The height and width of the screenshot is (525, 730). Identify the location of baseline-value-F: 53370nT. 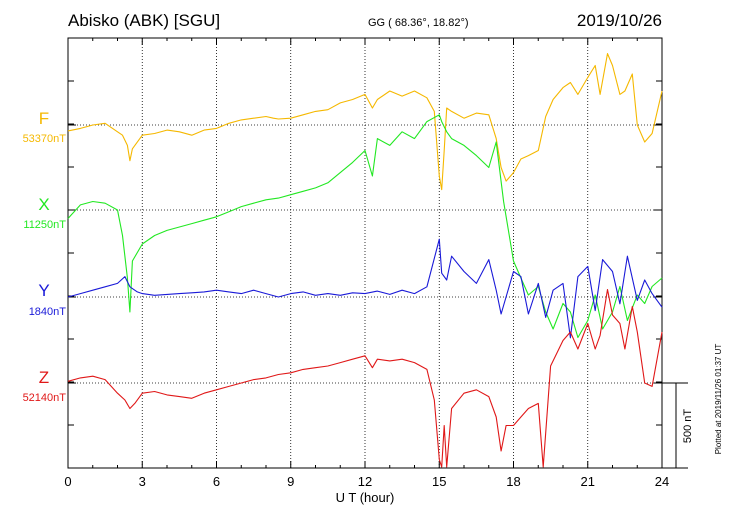
(45, 139).